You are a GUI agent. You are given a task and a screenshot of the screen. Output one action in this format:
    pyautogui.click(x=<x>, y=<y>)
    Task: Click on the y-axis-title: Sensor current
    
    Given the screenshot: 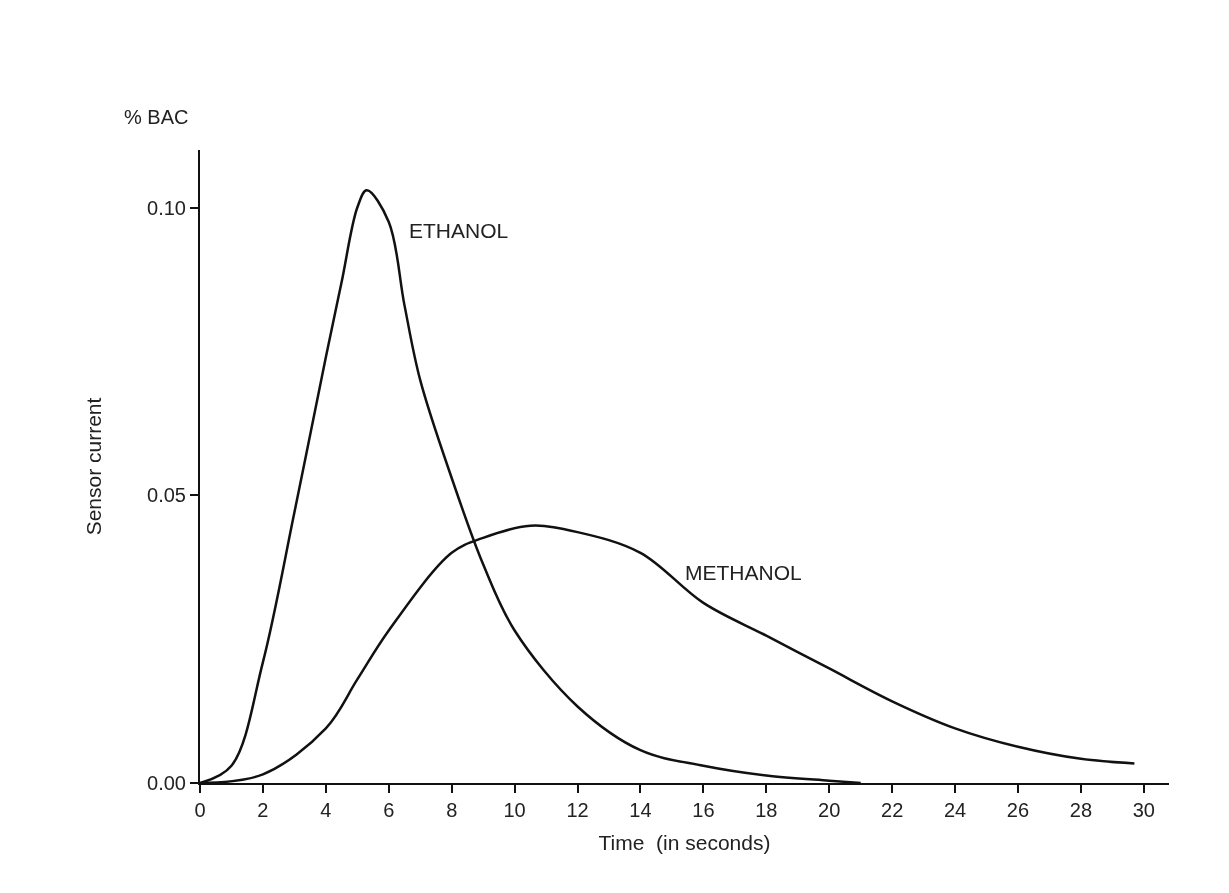 What is the action you would take?
    pyautogui.click(x=93, y=466)
    